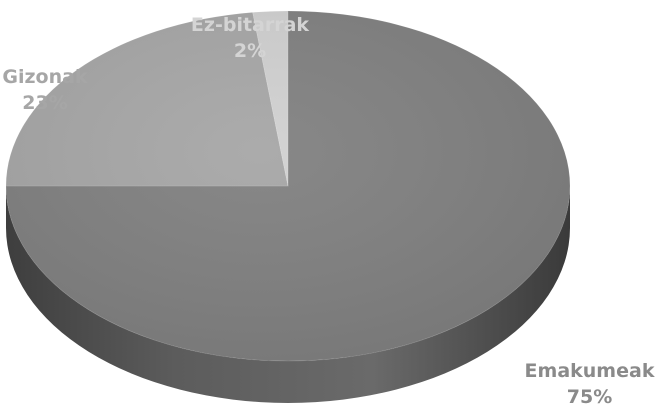  What do you see at coordinates (250, 51) in the screenshot?
I see `slice-value-ez-bitarrak: 2%` at bounding box center [250, 51].